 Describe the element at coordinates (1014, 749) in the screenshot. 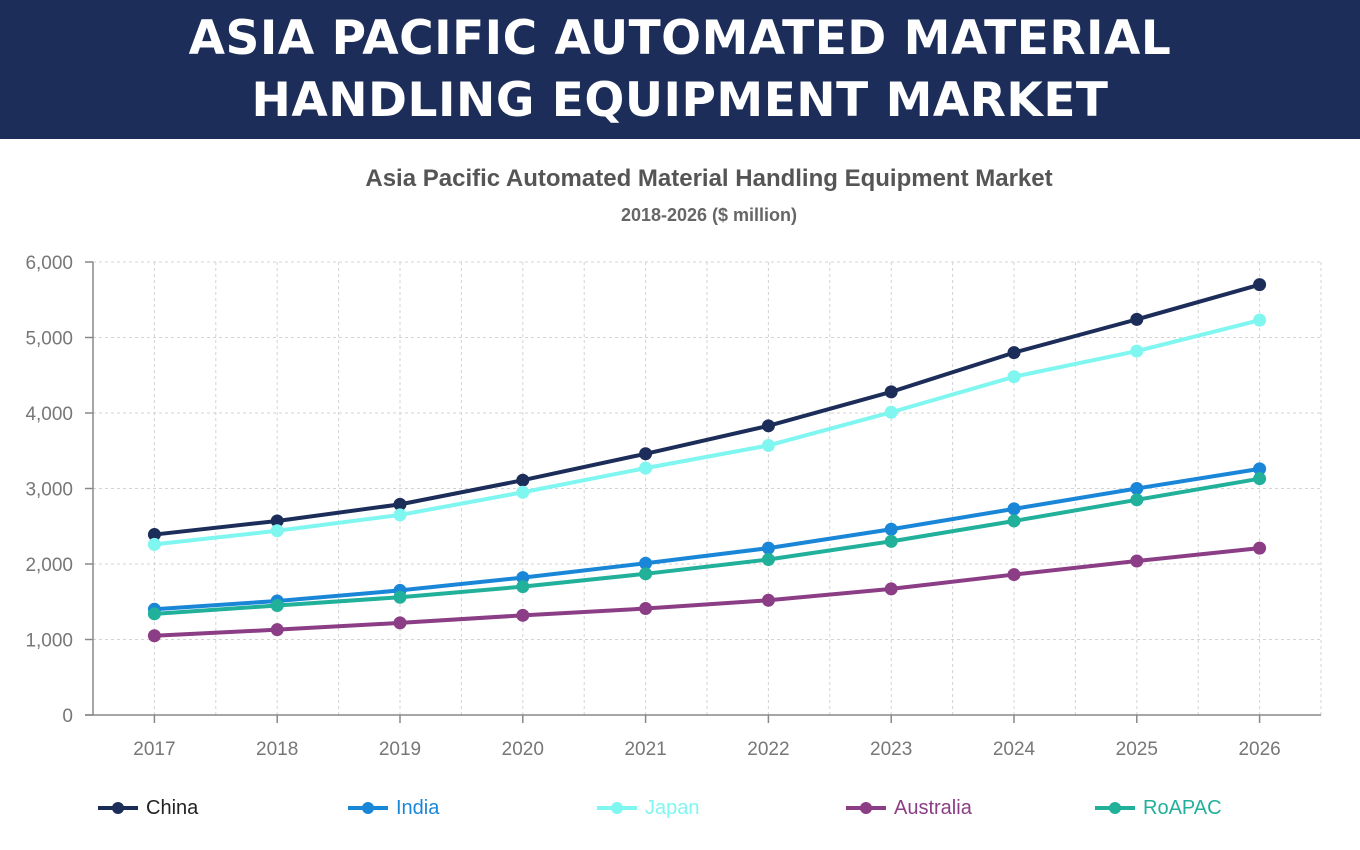

I see `x-tick-label: 2024` at that location.